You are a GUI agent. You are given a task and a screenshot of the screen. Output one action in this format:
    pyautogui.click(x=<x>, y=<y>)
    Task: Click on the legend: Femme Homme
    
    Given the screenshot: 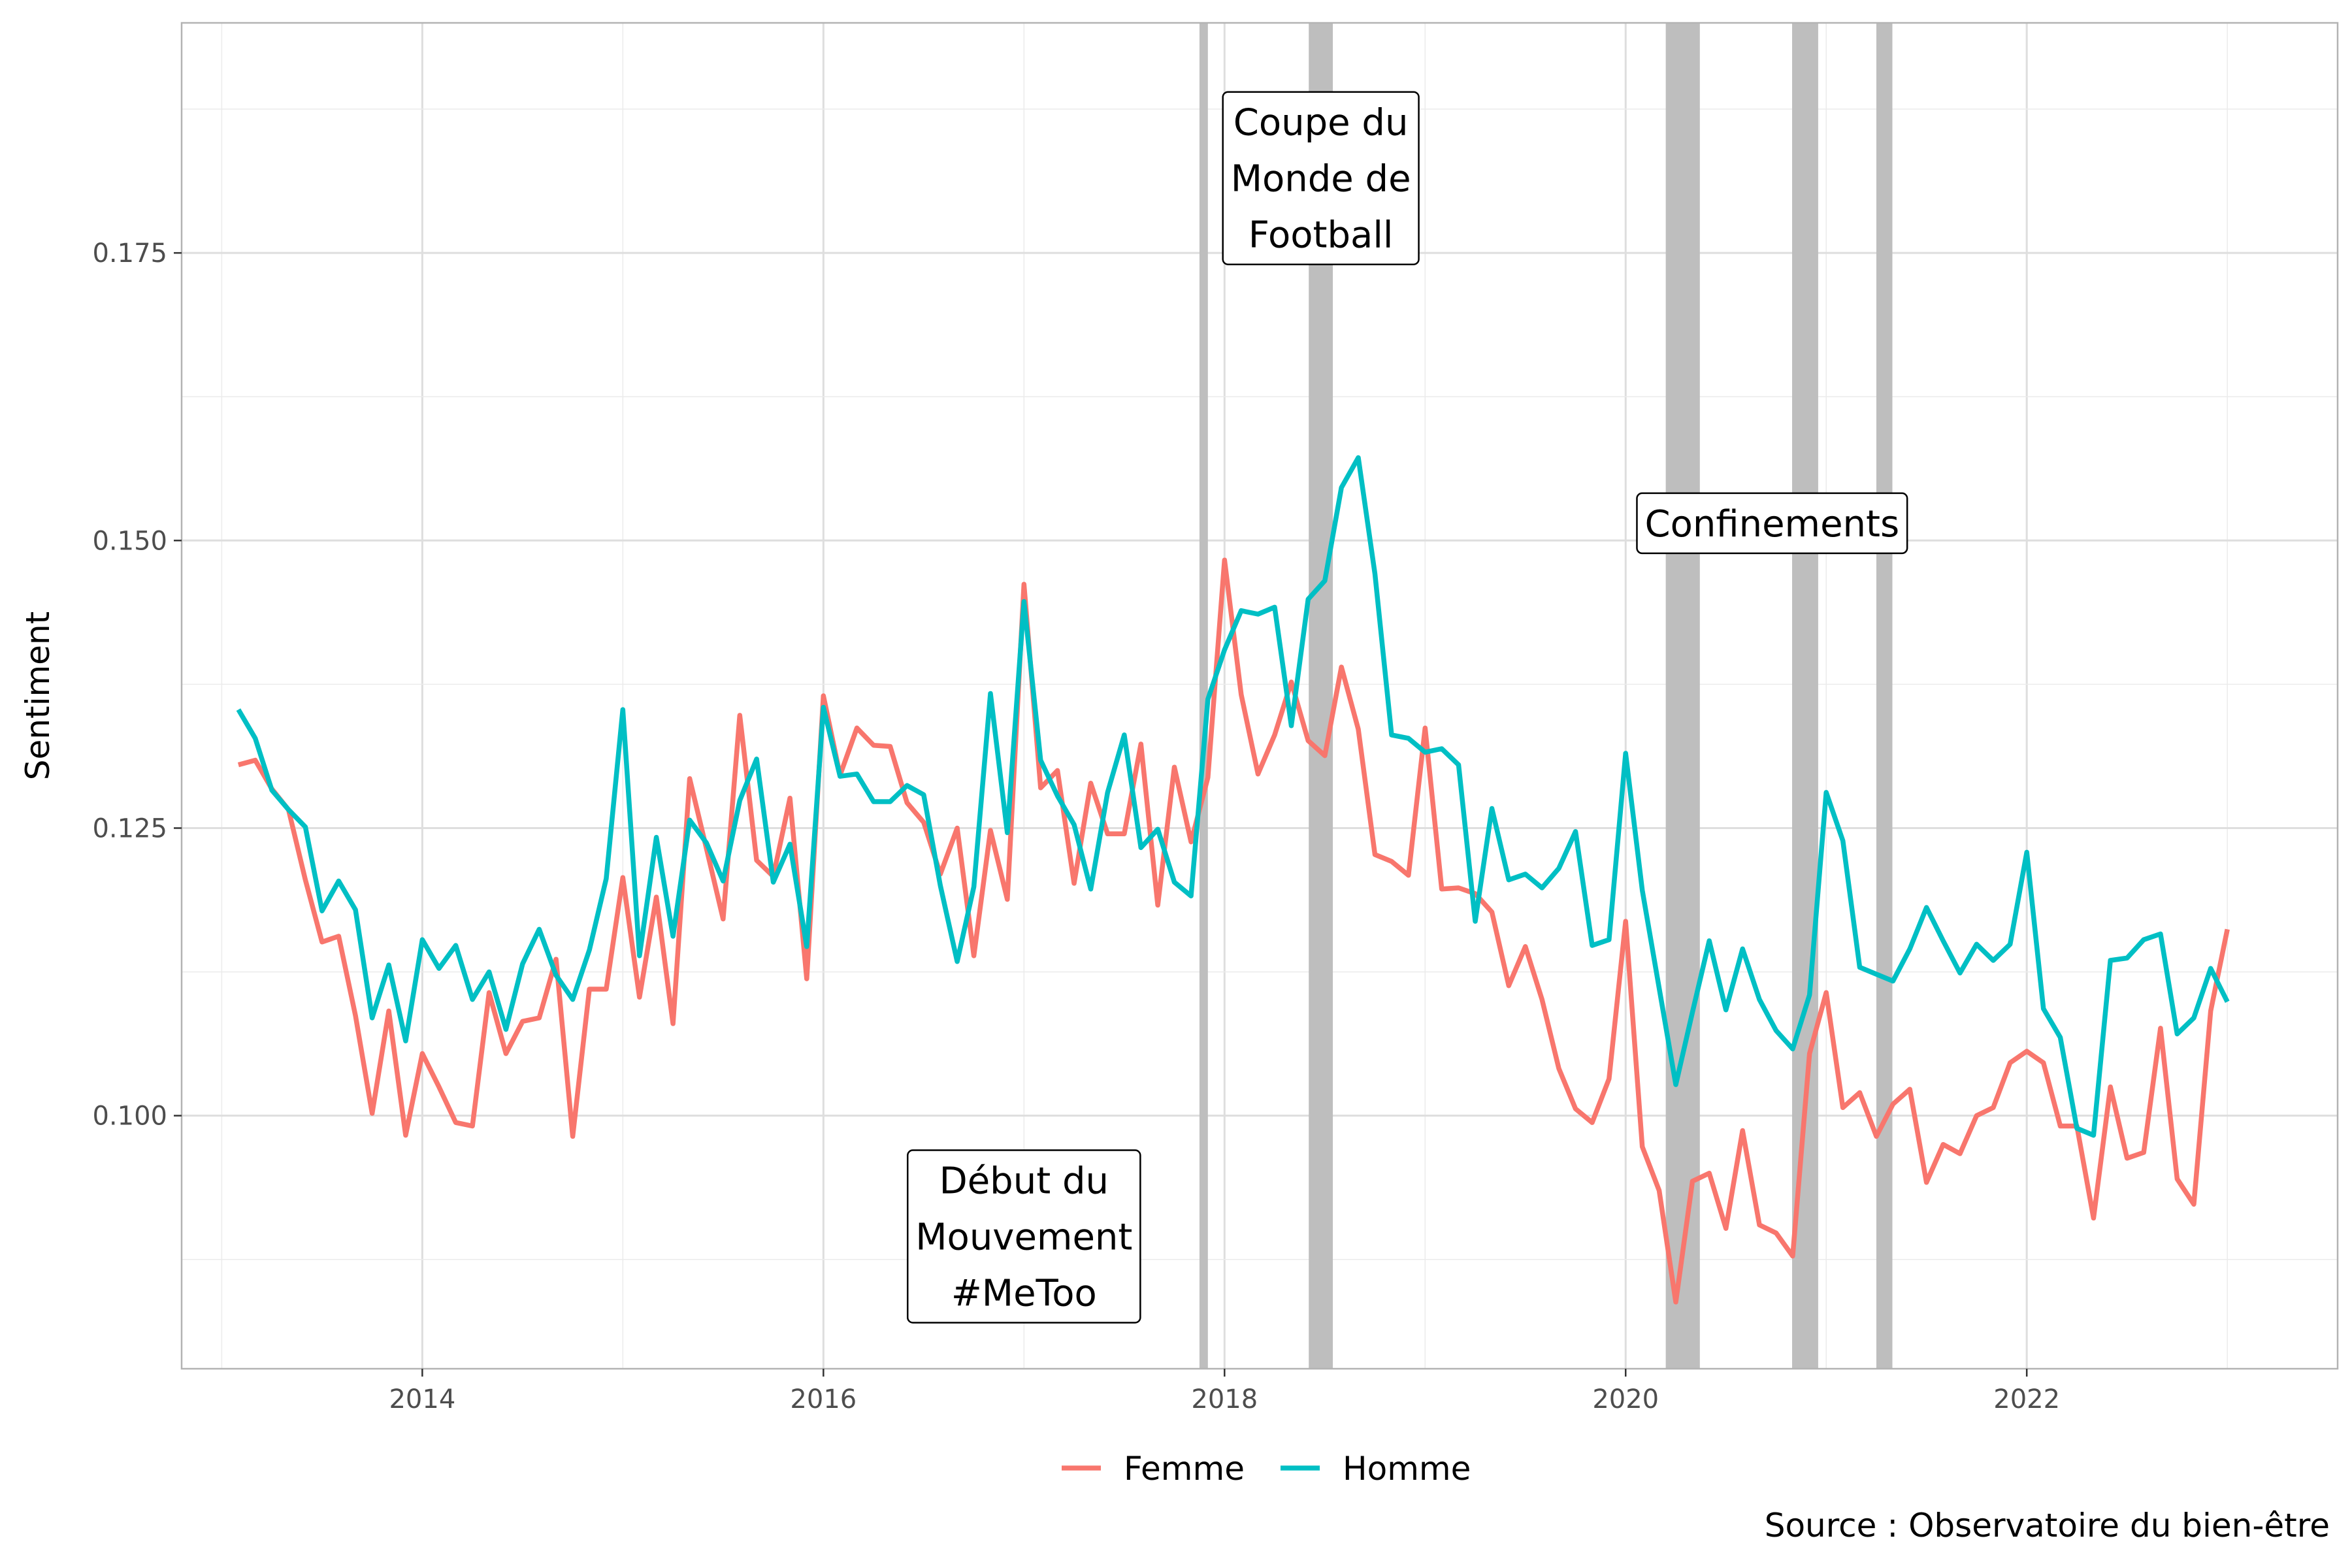 What is the action you would take?
    pyautogui.click(x=1266, y=1469)
    